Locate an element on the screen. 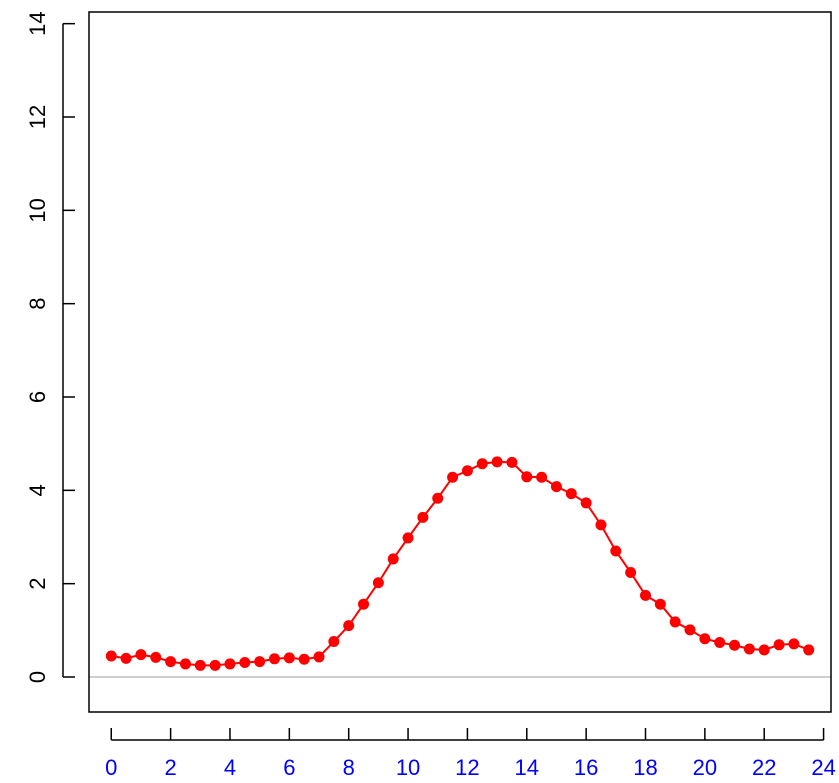  x-tick-label: 22 is located at coordinates (764, 767).